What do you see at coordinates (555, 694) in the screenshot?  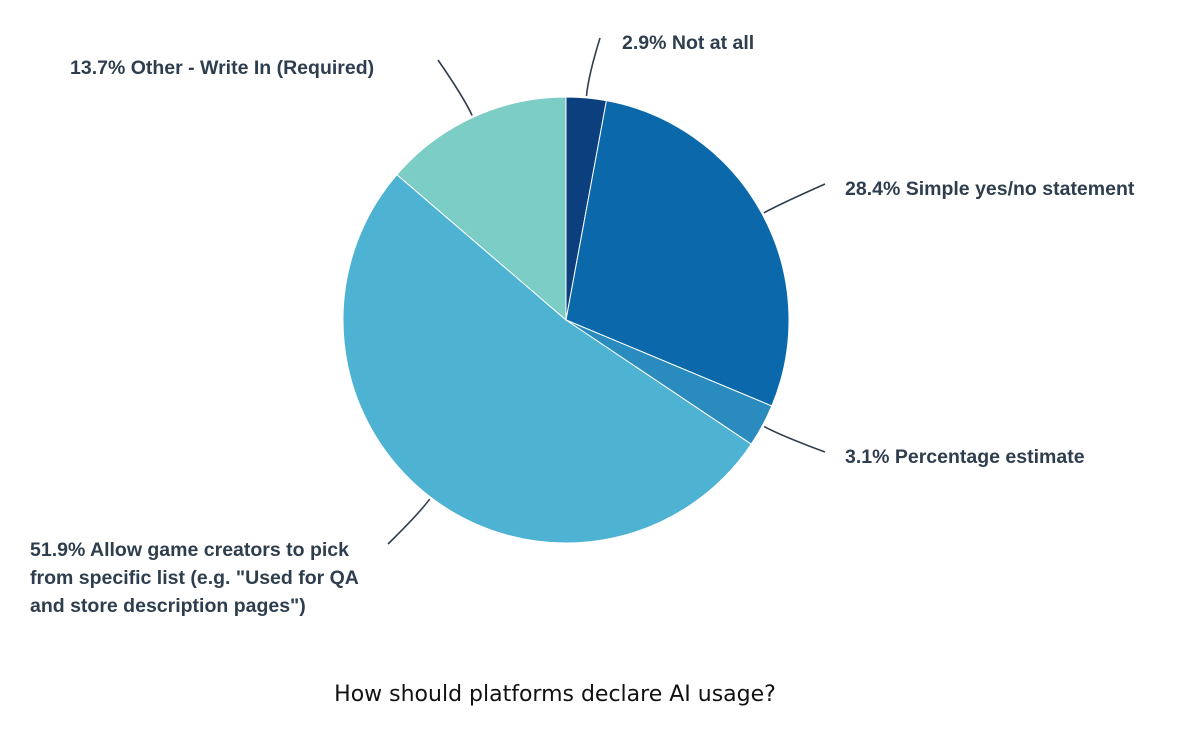 I see `chart-title: How should platforms declare AI usage?` at bounding box center [555, 694].